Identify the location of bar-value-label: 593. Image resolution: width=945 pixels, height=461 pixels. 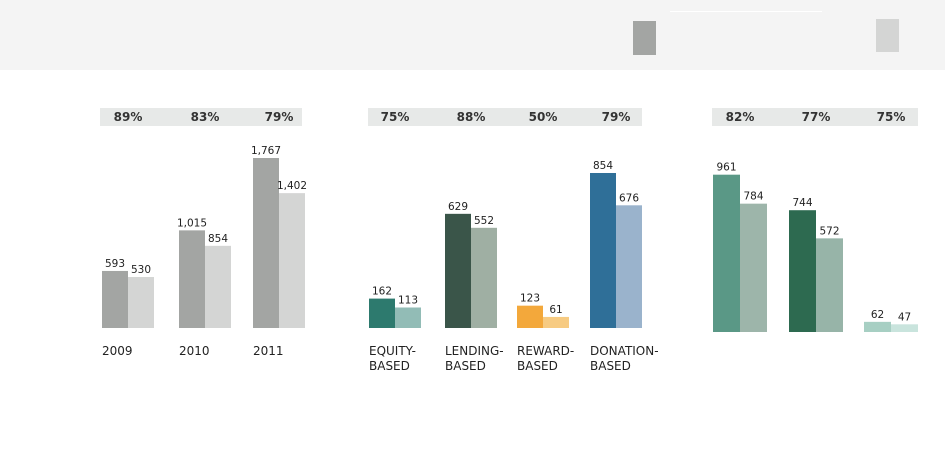
(115, 264).